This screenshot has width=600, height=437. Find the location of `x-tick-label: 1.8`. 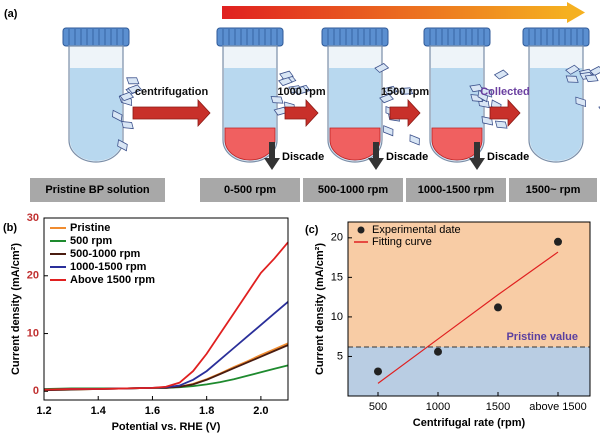

x-tick-label: 1.8 is located at coordinates (206, 411).